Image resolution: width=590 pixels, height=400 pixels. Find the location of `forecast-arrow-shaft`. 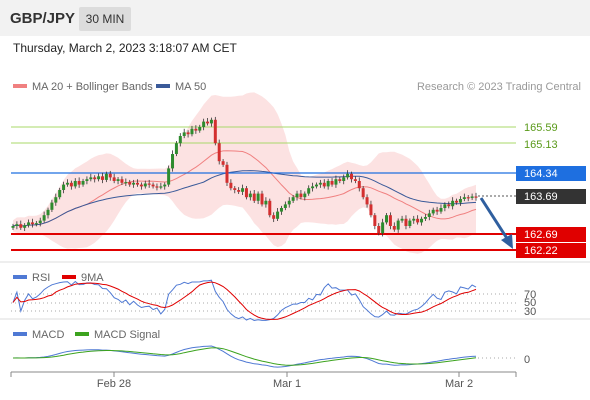

forecast-arrow-shaft is located at coordinates (494, 219).